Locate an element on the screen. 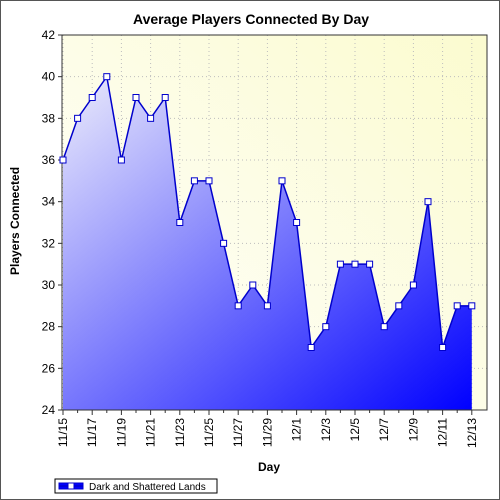  y-tick-label: 42 is located at coordinates (49, 35).